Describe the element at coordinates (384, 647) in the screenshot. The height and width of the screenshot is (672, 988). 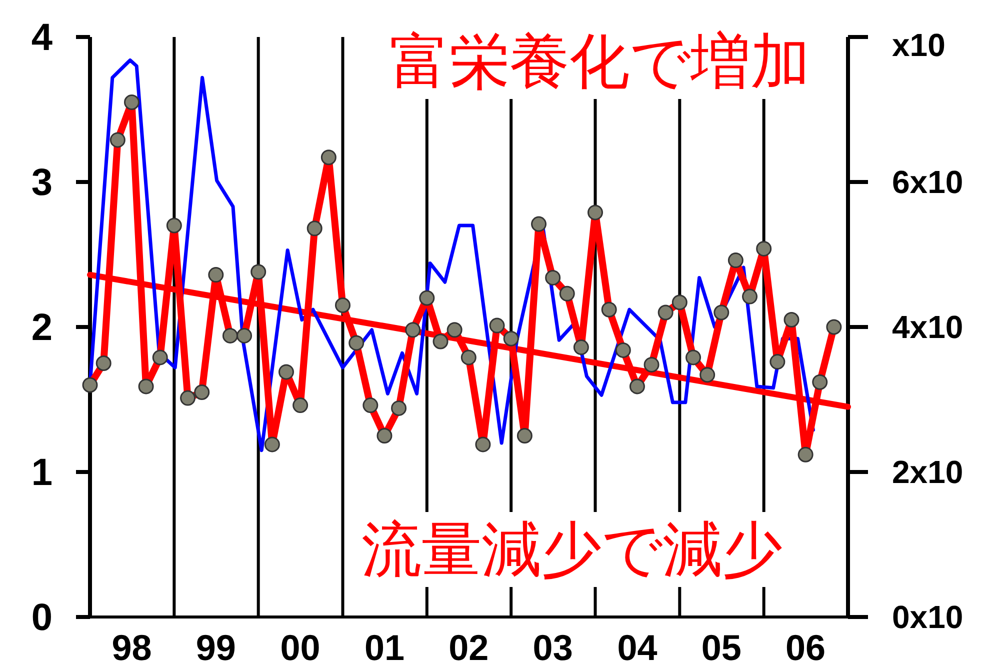
I see `x-tick-label: 01` at that location.